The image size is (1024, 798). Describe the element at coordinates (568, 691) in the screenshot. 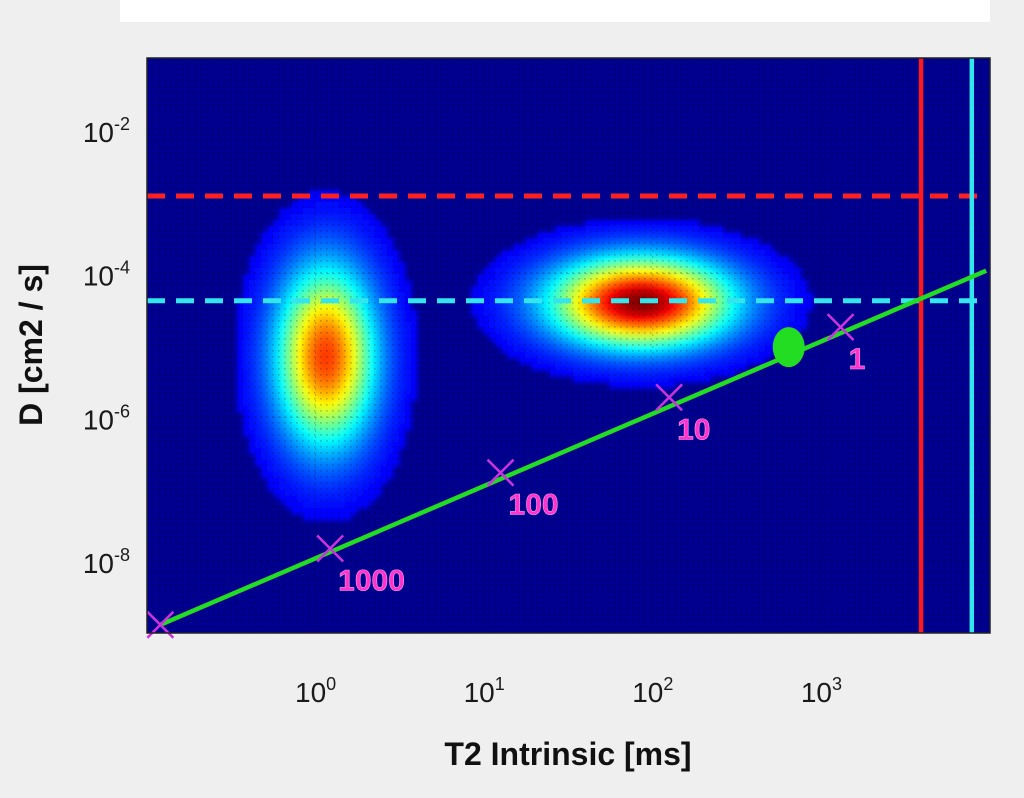

I see `x-tick-labels: 10⁰ 10¹ 10² 10³` at that location.